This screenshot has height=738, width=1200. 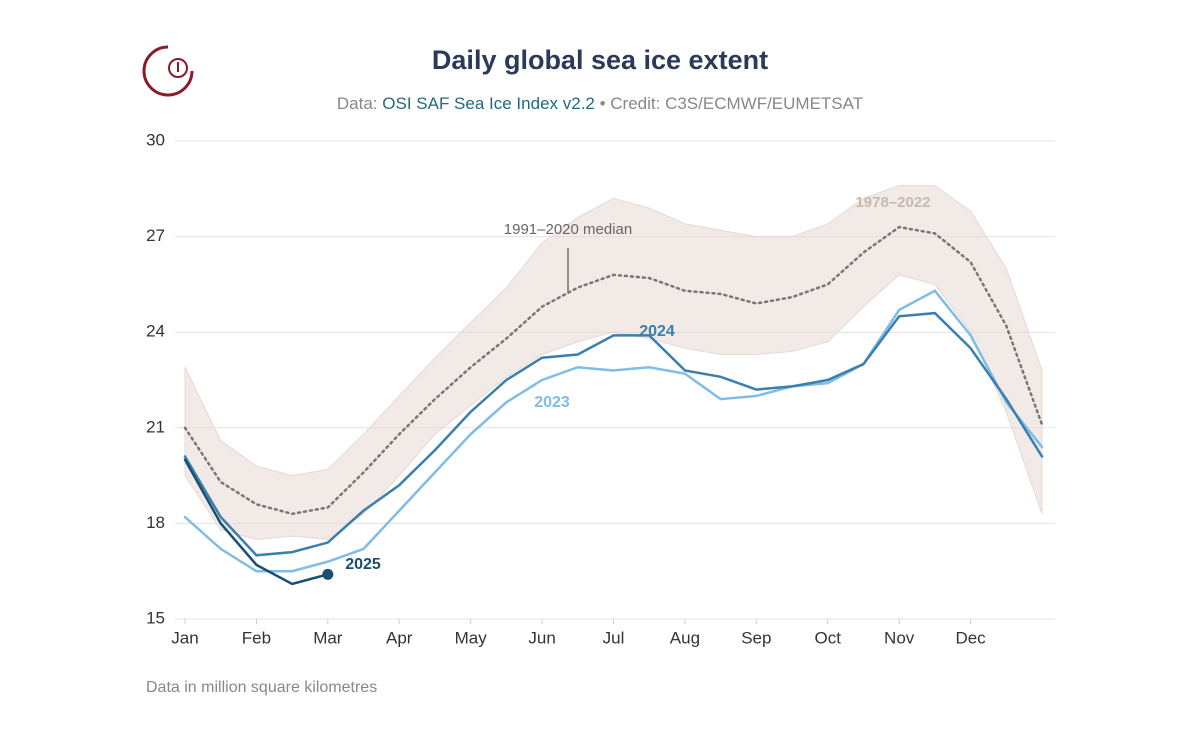 I want to click on logo-arc, so click(x=168, y=71).